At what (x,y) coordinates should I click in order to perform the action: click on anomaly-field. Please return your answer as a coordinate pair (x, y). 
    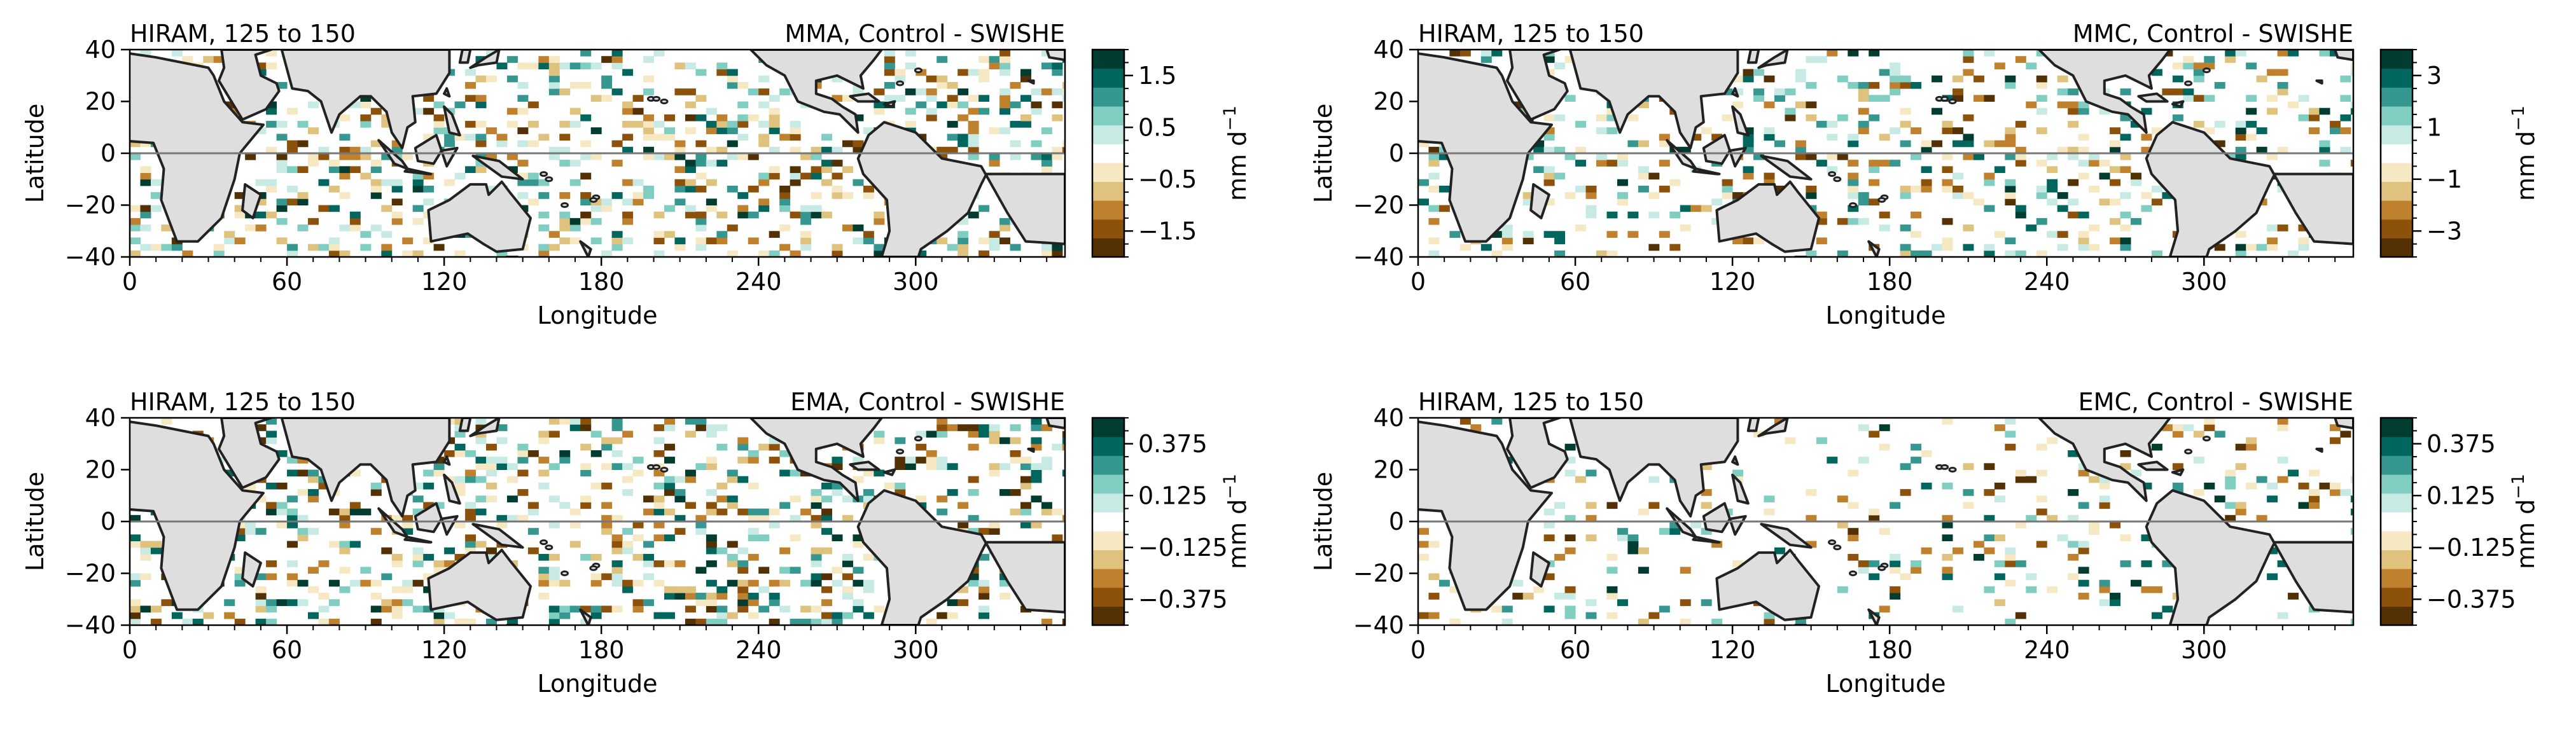
    Looking at the image, I should click on (1885, 521).